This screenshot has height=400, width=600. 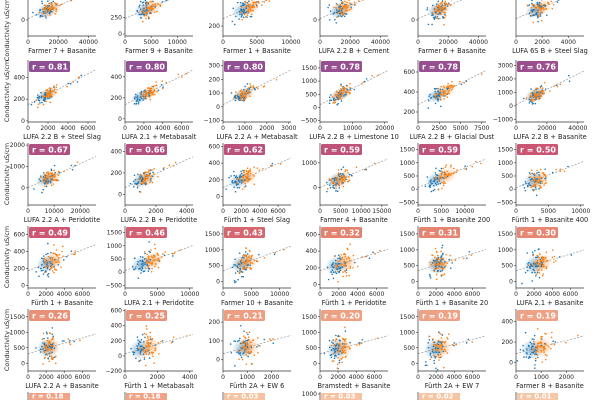 I want to click on y-axis-label: Conductivity uS/cm, so click(x=7, y=30).